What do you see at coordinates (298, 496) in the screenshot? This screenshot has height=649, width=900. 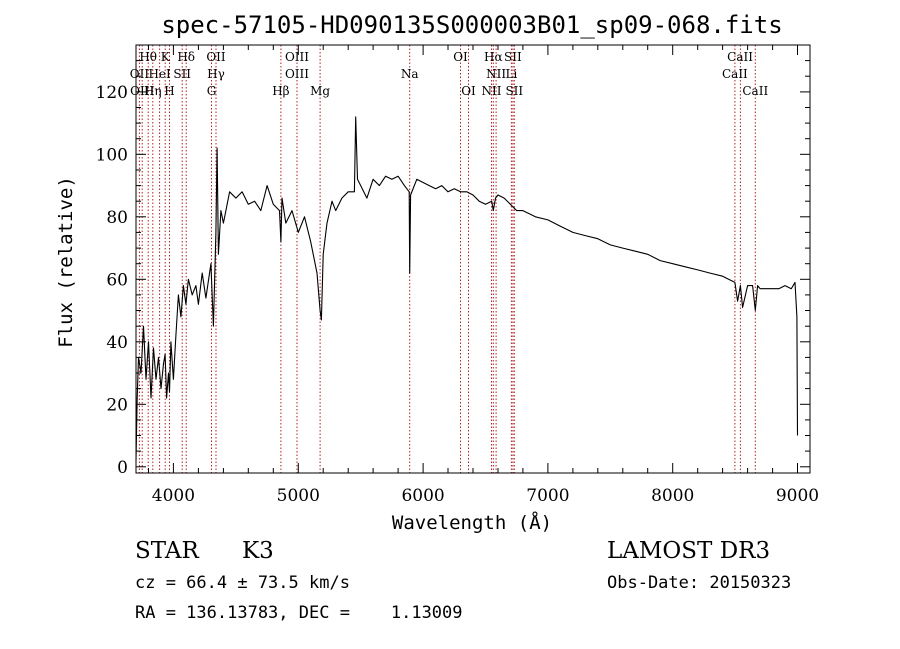 I see `x-tick-label: 5000` at bounding box center [298, 496].